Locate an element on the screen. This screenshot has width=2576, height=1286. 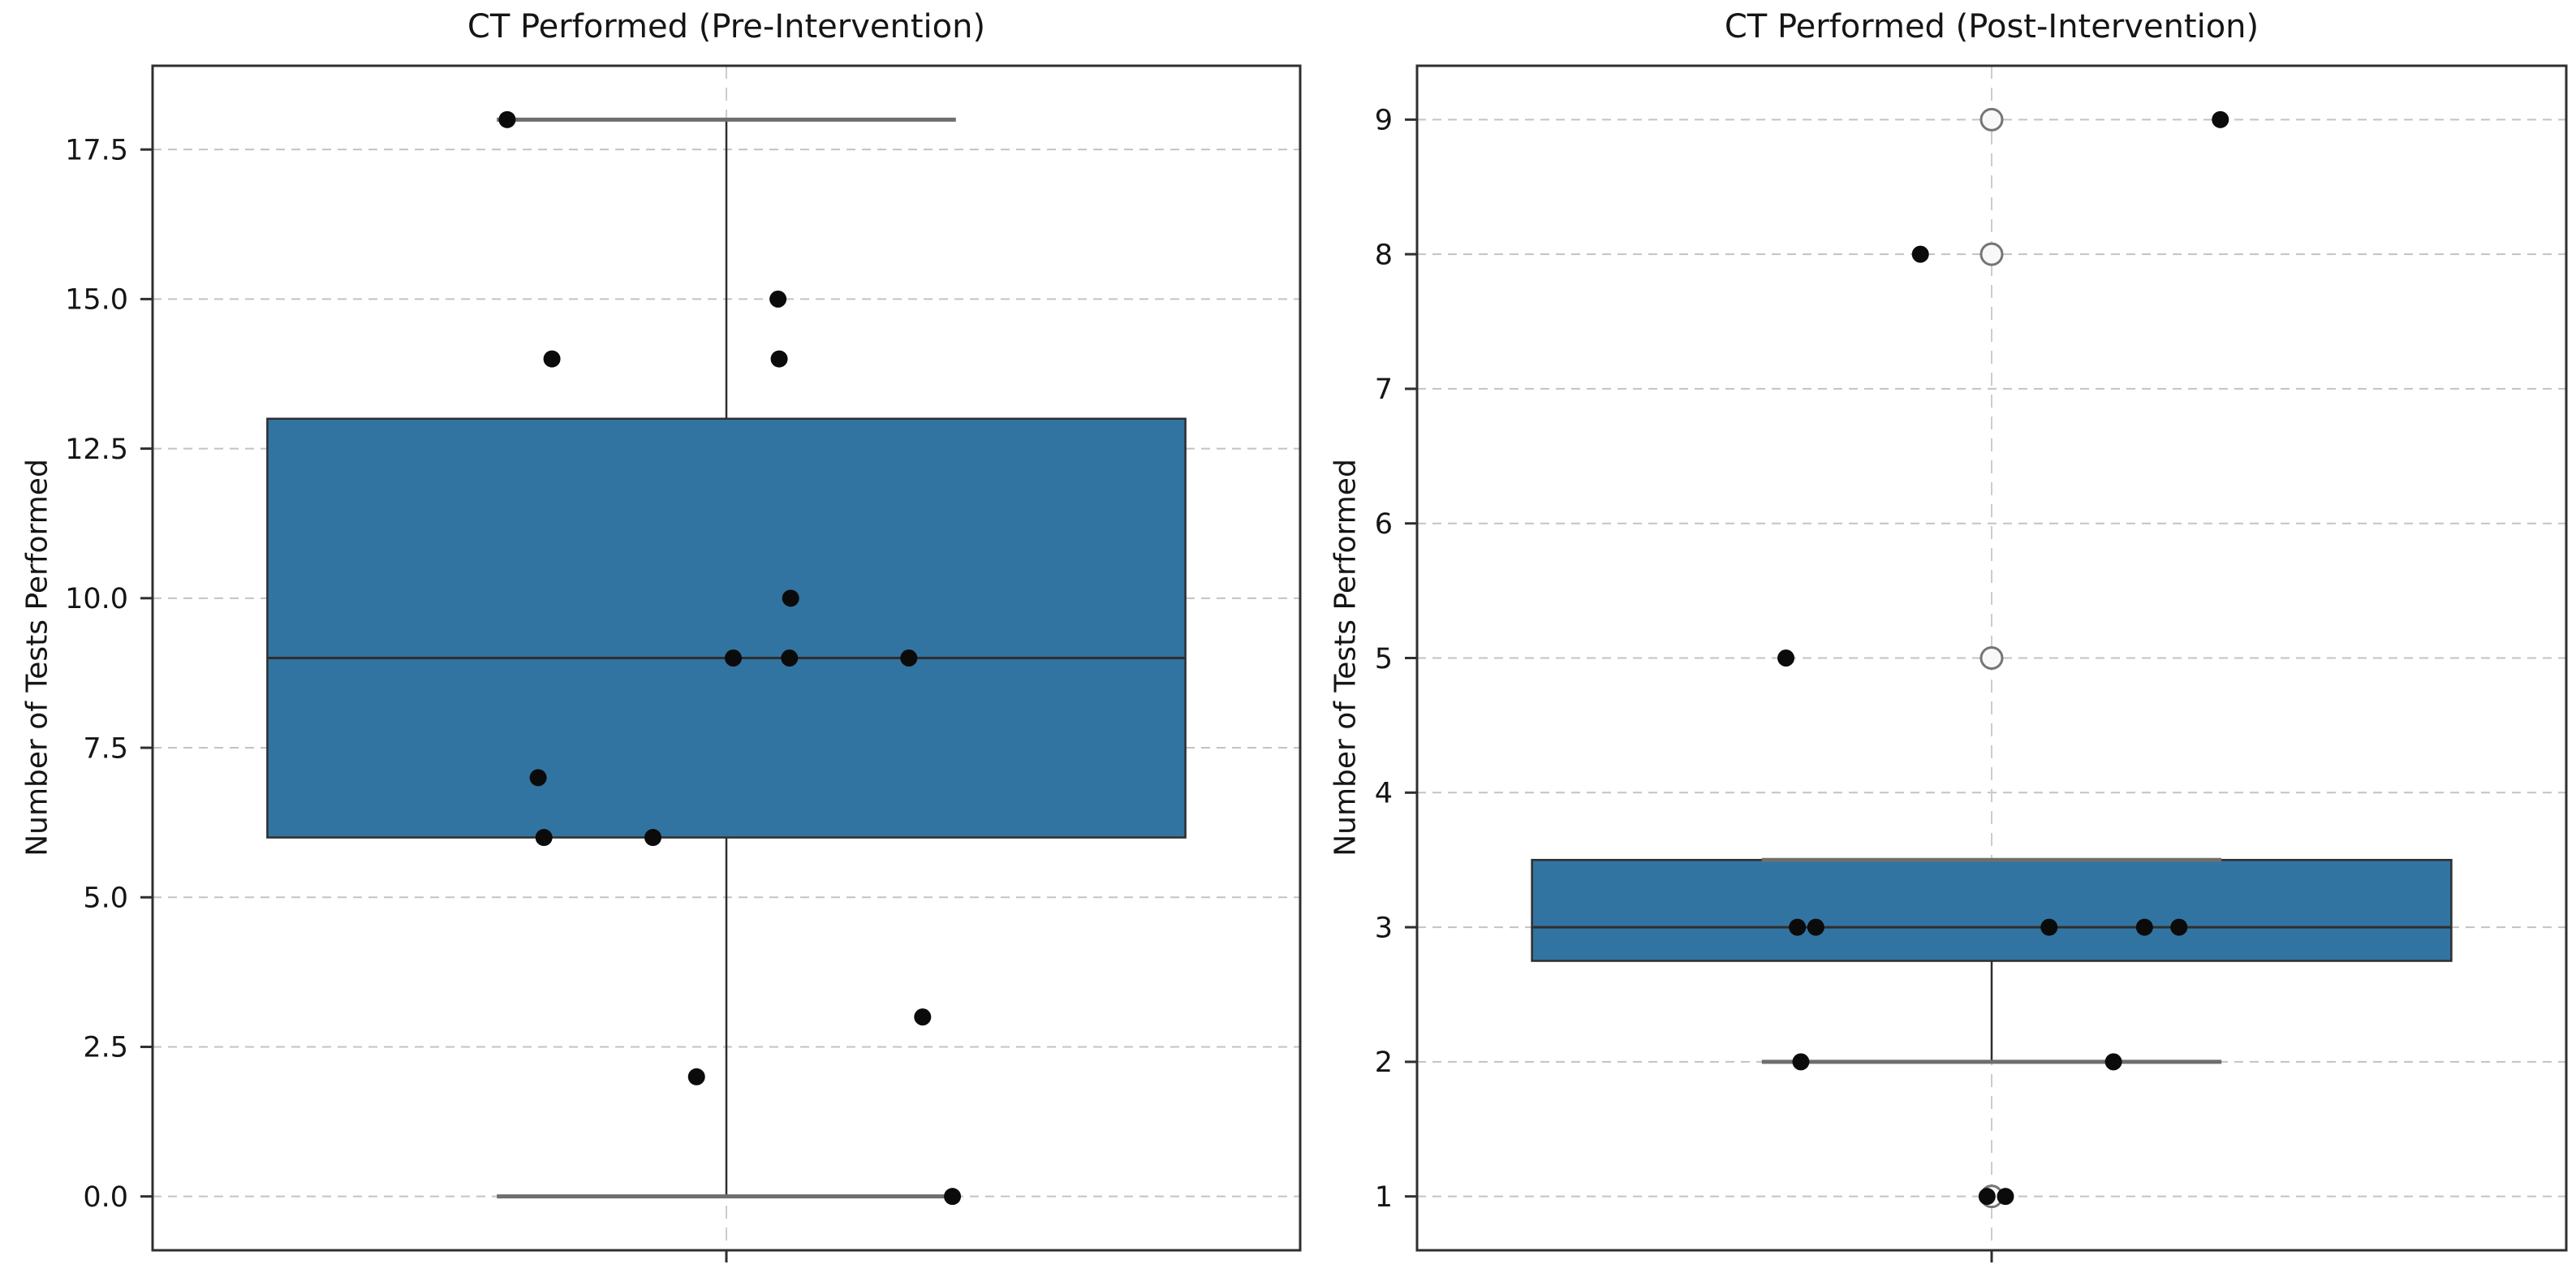
y-tick-label: 2 is located at coordinates (1384, 1062).